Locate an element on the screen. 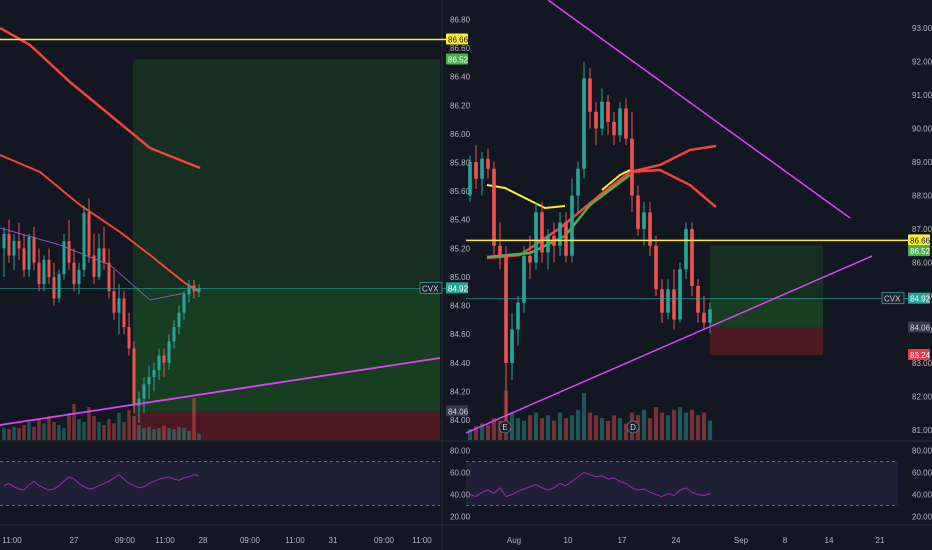 This screenshot has height=550, width=932. time-tick-label: 14 is located at coordinates (829, 540).